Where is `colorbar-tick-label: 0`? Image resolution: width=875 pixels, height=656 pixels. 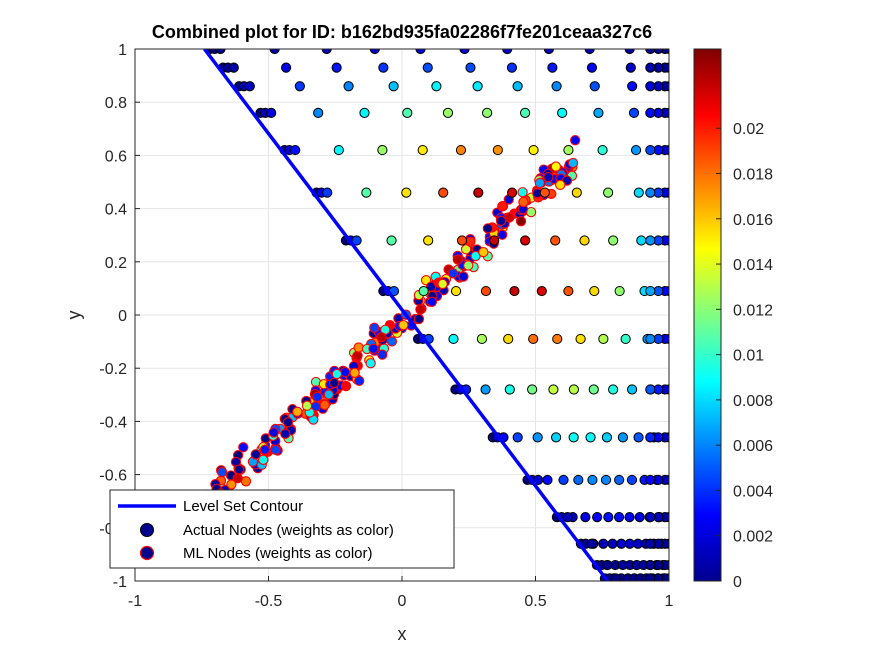
colorbar-tick-label: 0 is located at coordinates (737, 582).